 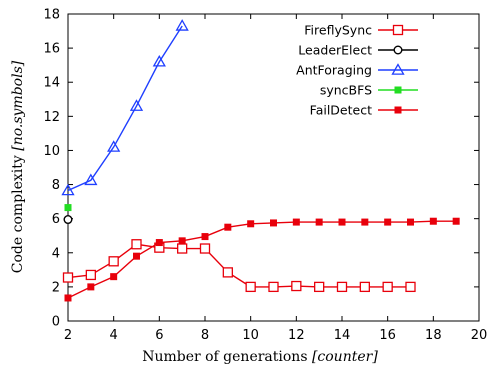 I want to click on legend-marker-leaderelect, so click(x=398, y=50).